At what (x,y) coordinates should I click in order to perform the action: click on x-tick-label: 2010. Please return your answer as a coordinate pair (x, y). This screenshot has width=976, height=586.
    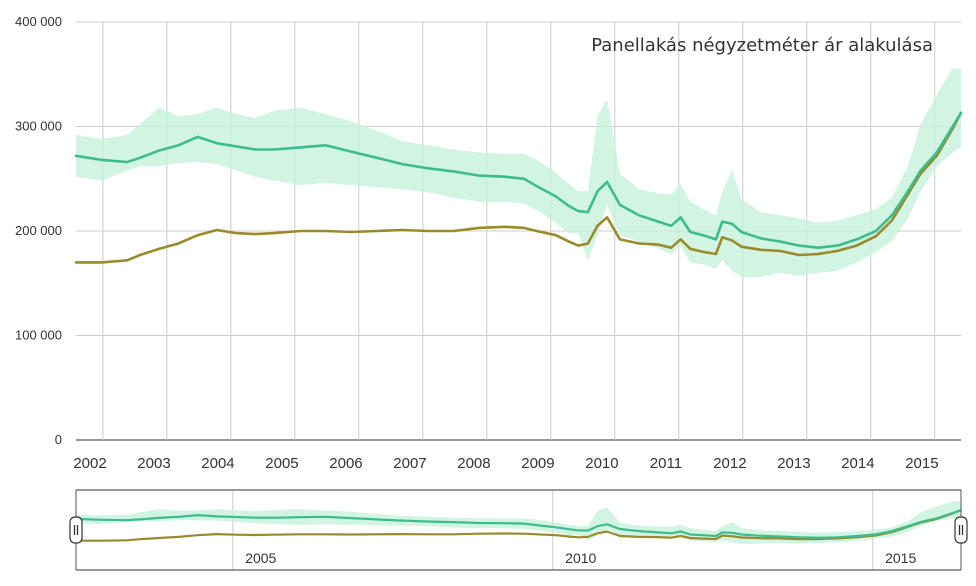
    Looking at the image, I should click on (601, 463).